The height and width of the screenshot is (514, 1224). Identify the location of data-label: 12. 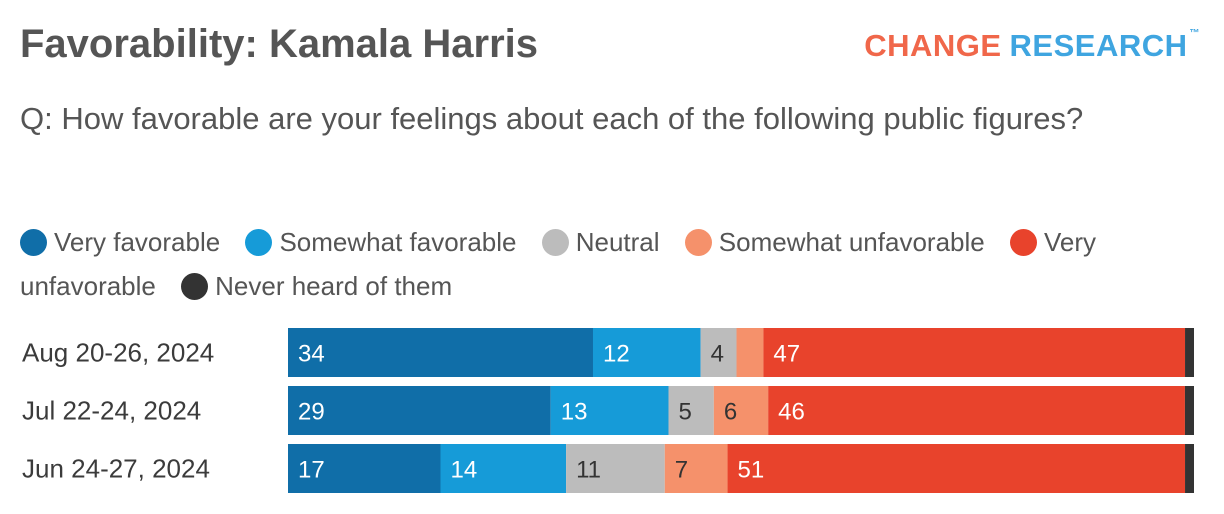
(616, 354).